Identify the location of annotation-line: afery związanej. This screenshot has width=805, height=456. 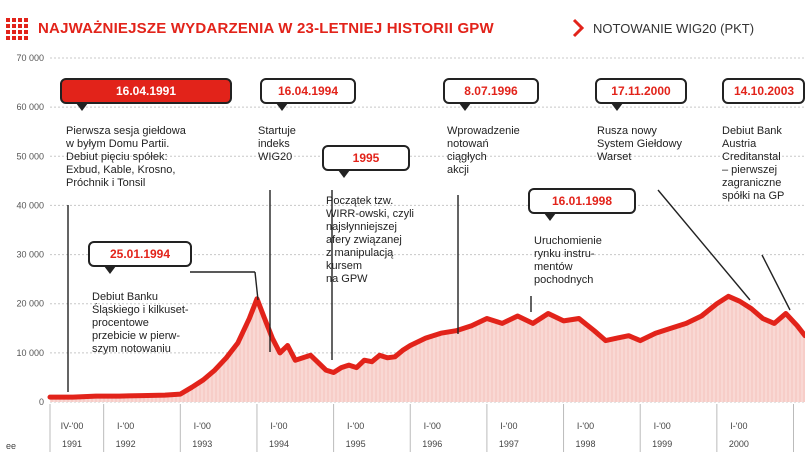
(364, 240).